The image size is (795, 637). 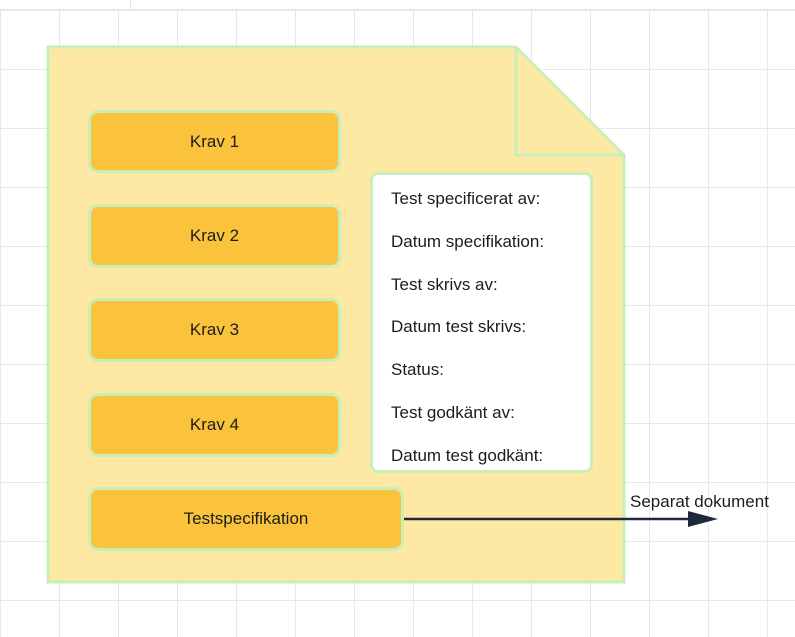 I want to click on requirement-box-3: Krav 3, so click(x=214, y=330).